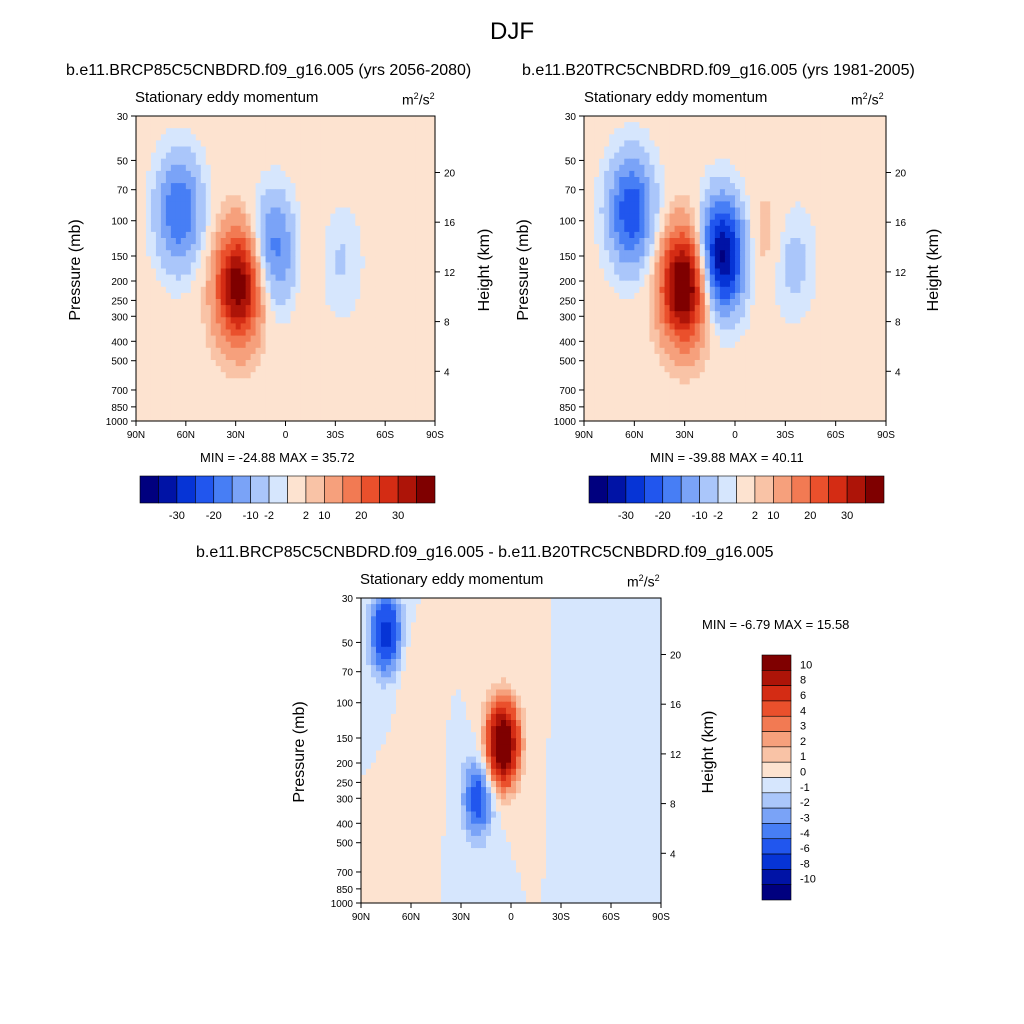 The height and width of the screenshot is (1024, 1024). Describe the element at coordinates (251, 516) in the screenshot. I see `colorbar-label: -10` at that location.